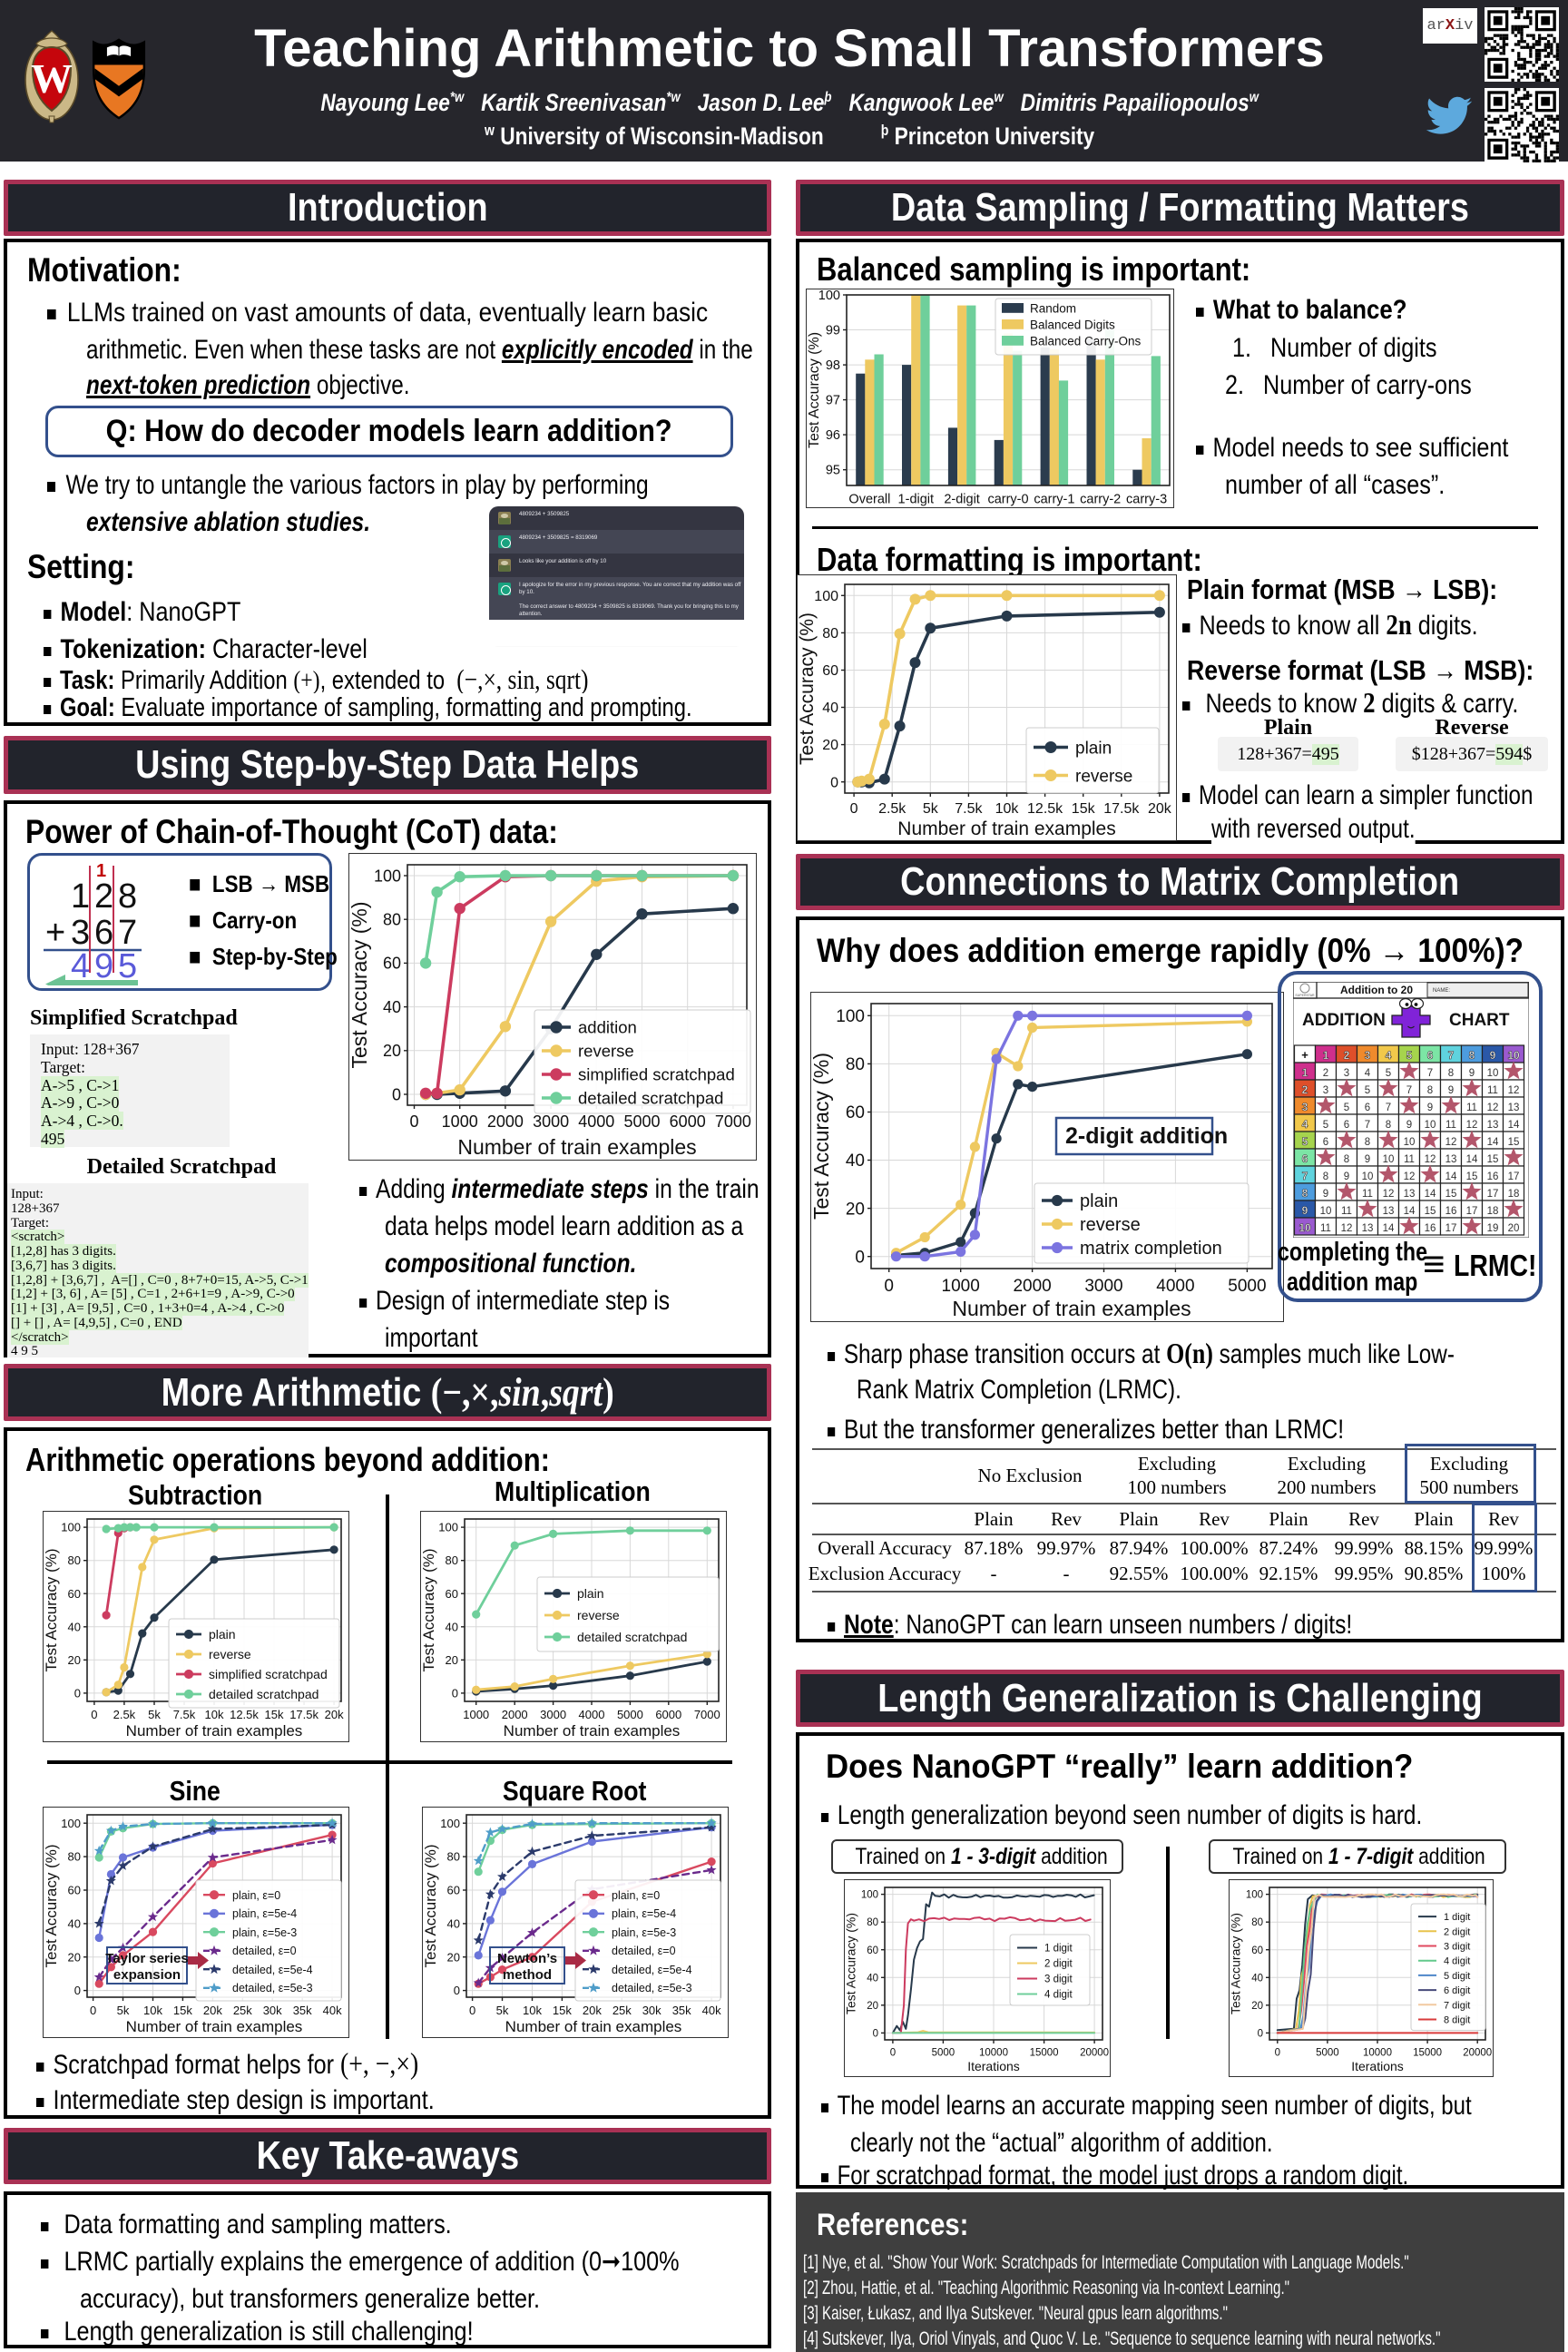  Describe the element at coordinates (681, 2010) in the screenshot. I see `svg-text: 35k` at that location.